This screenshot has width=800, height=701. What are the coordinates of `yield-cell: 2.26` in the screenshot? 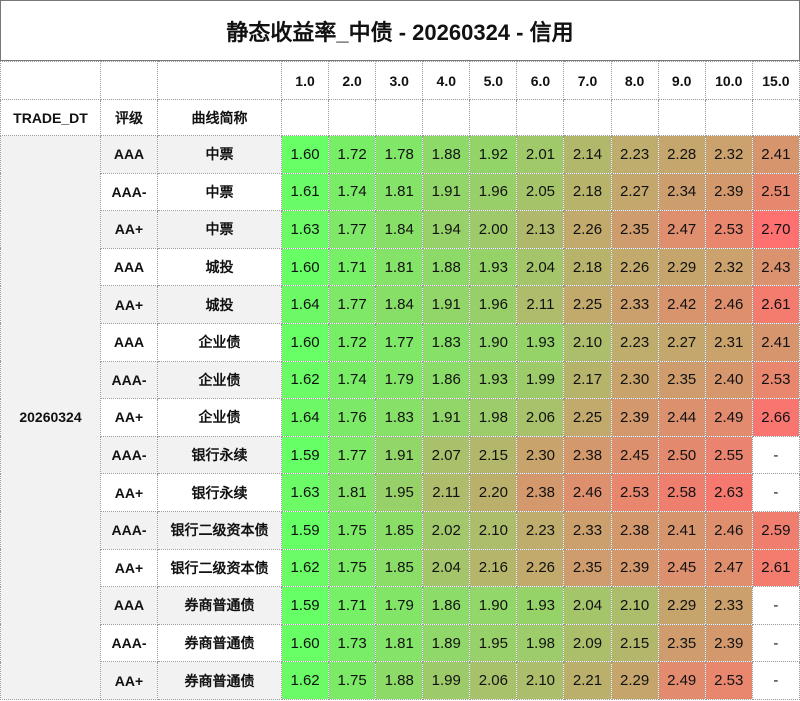 It's located at (634, 267).